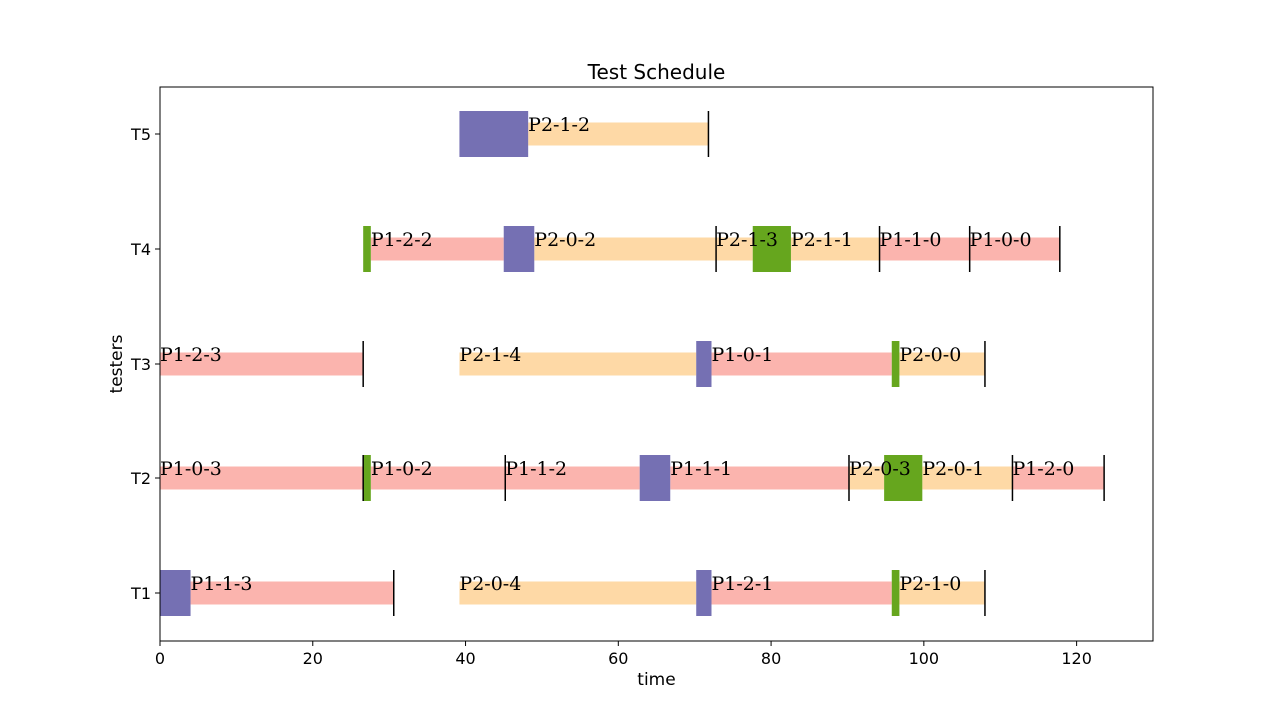 The width and height of the screenshot is (1280, 720). I want to click on y-axis-label: testers, so click(117, 363).